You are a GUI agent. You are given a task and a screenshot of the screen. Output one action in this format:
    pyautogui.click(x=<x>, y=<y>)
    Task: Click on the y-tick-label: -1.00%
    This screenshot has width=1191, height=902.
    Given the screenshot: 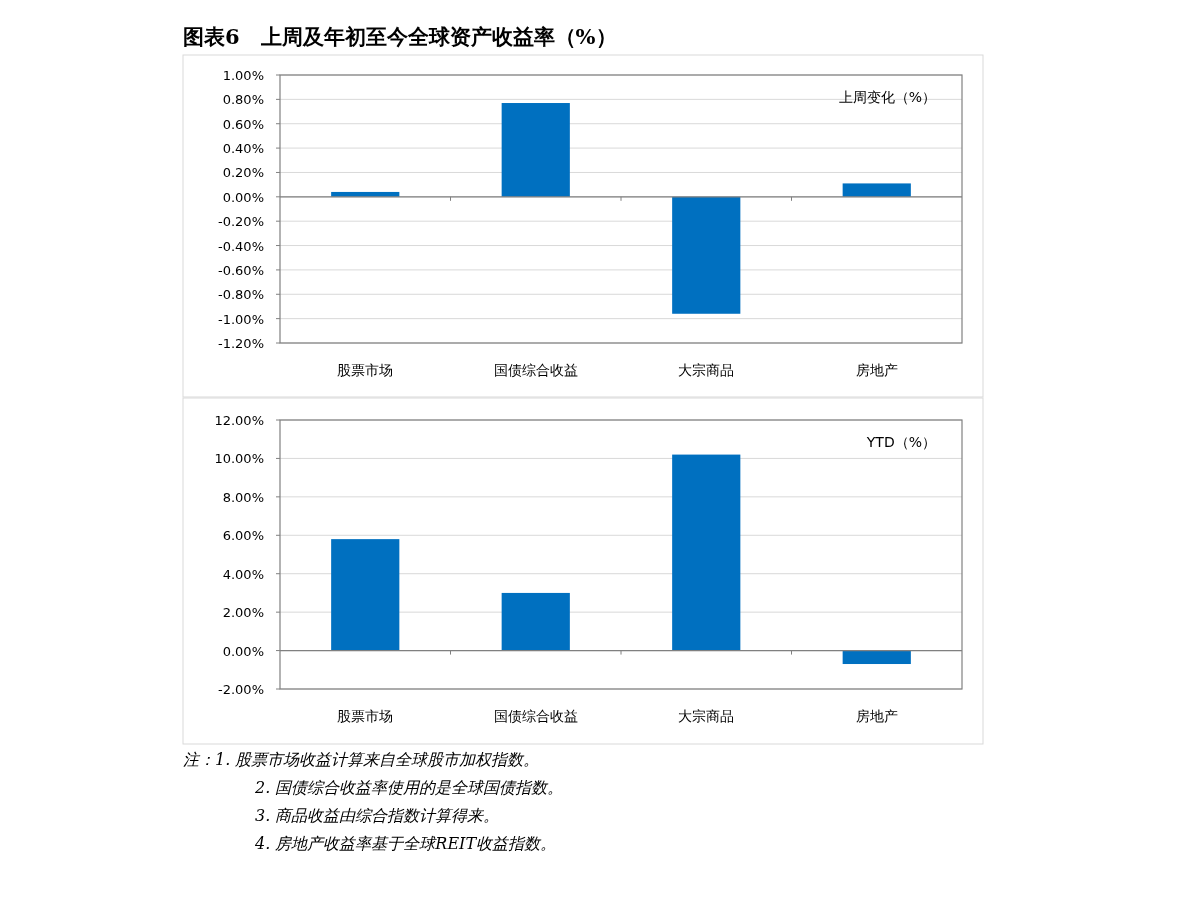 What is the action you would take?
    pyautogui.click(x=241, y=319)
    